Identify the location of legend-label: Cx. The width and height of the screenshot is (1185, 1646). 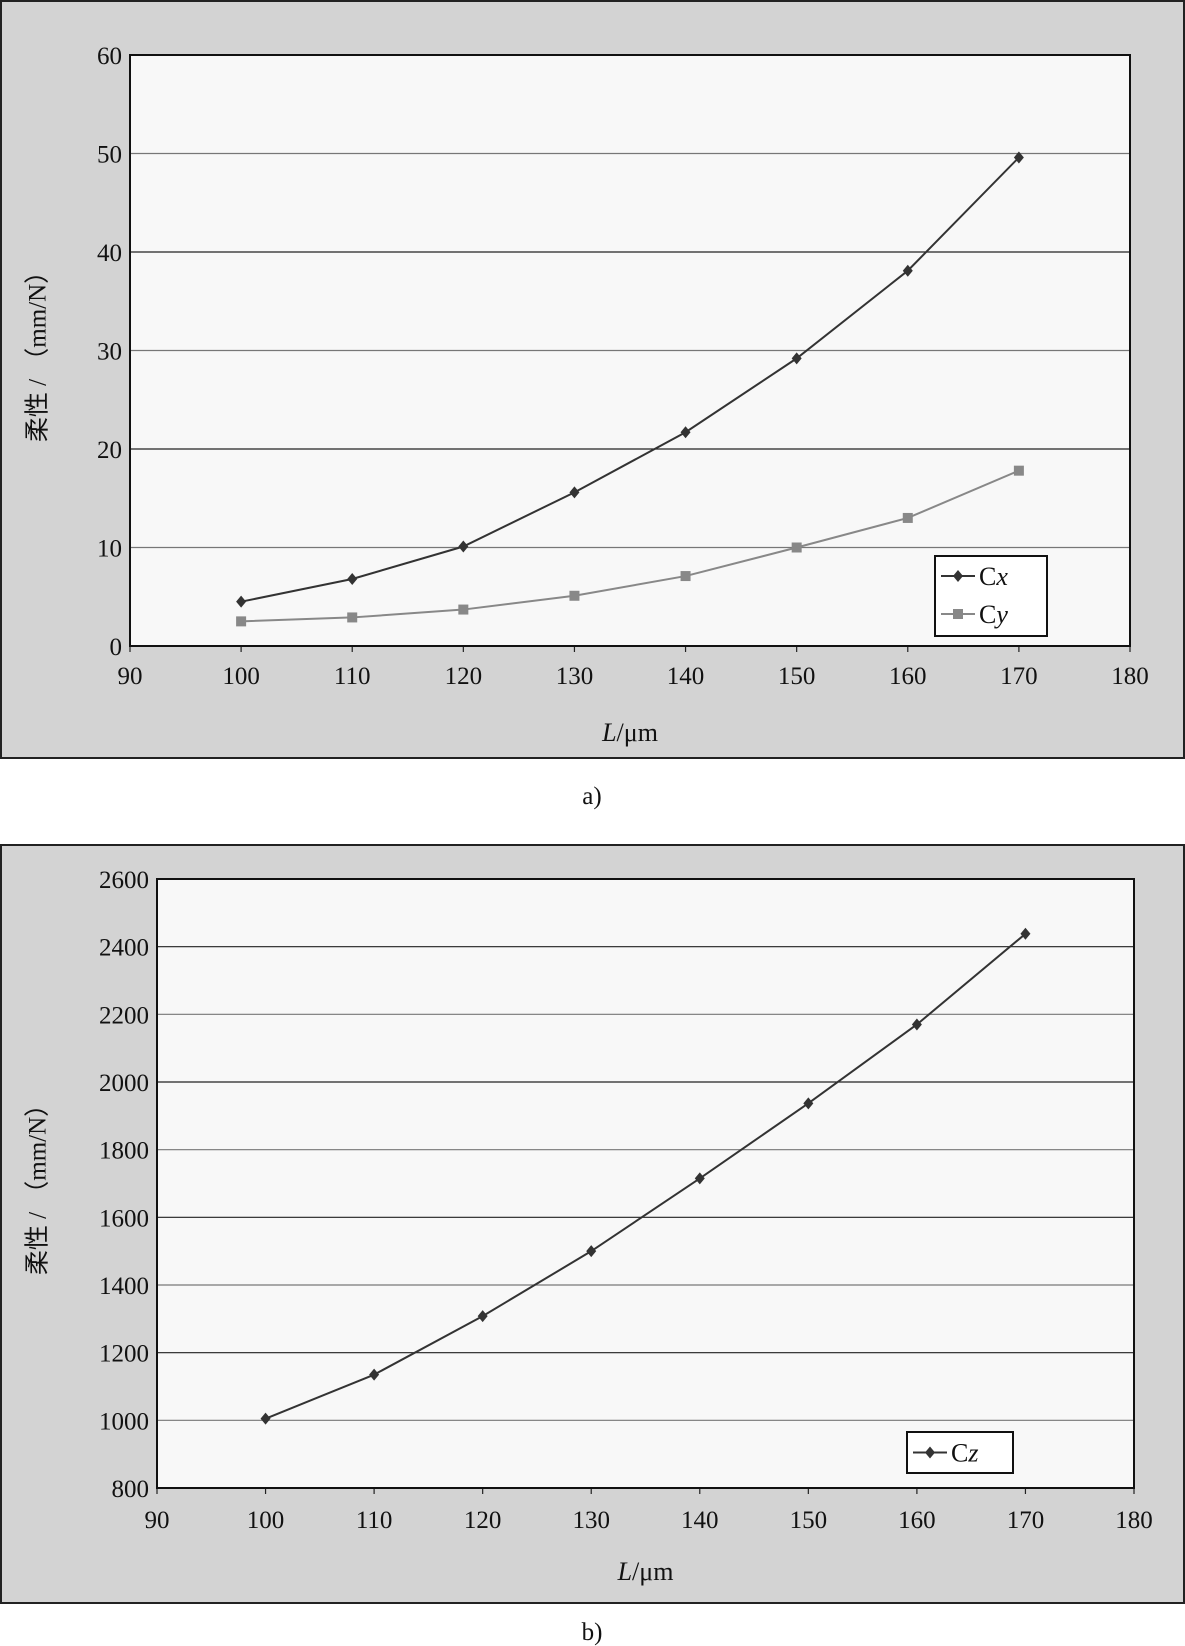
(993, 576).